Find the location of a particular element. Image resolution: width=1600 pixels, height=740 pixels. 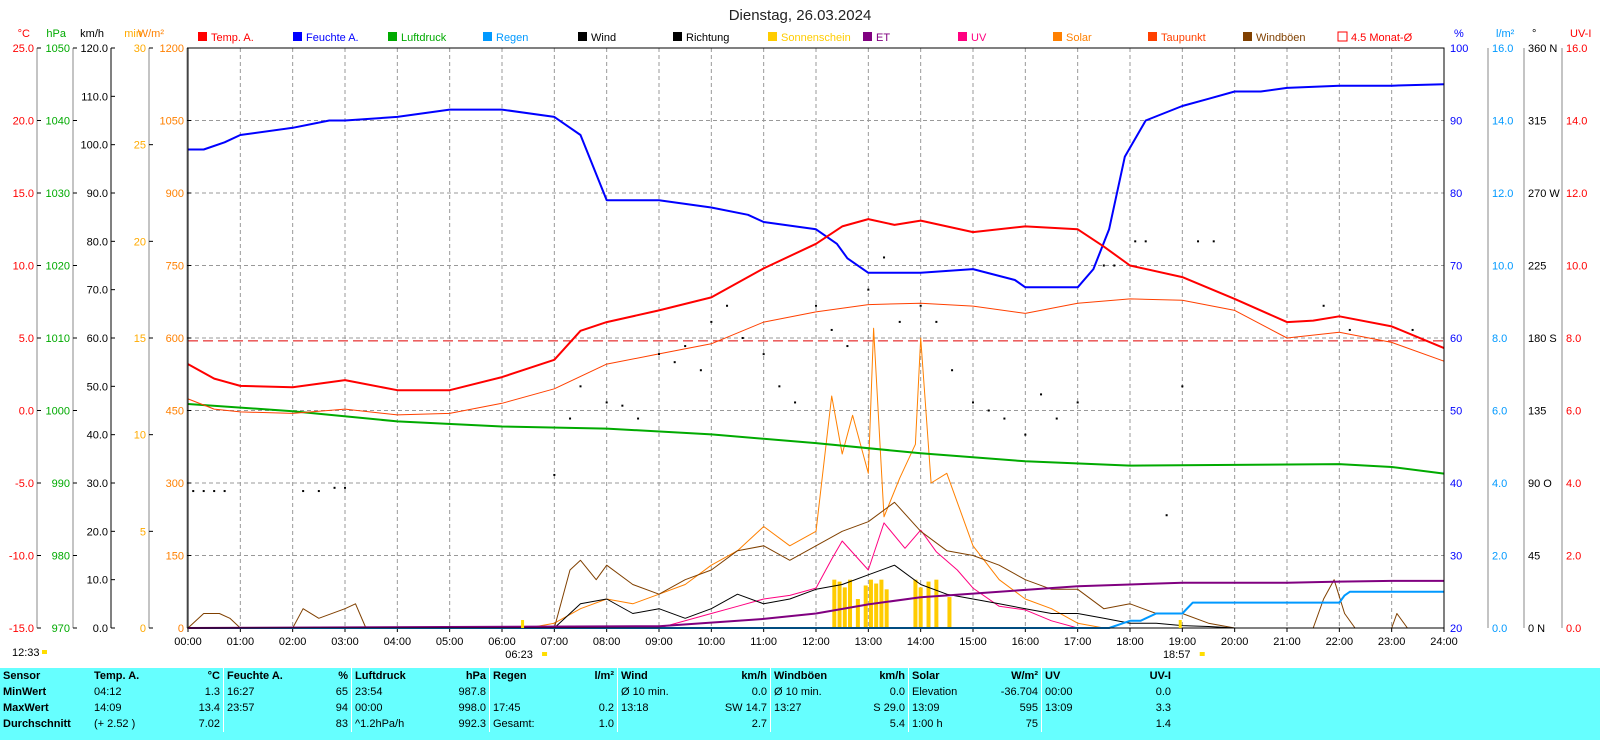

stats-cell: 998.0 is located at coordinates (472, 708).